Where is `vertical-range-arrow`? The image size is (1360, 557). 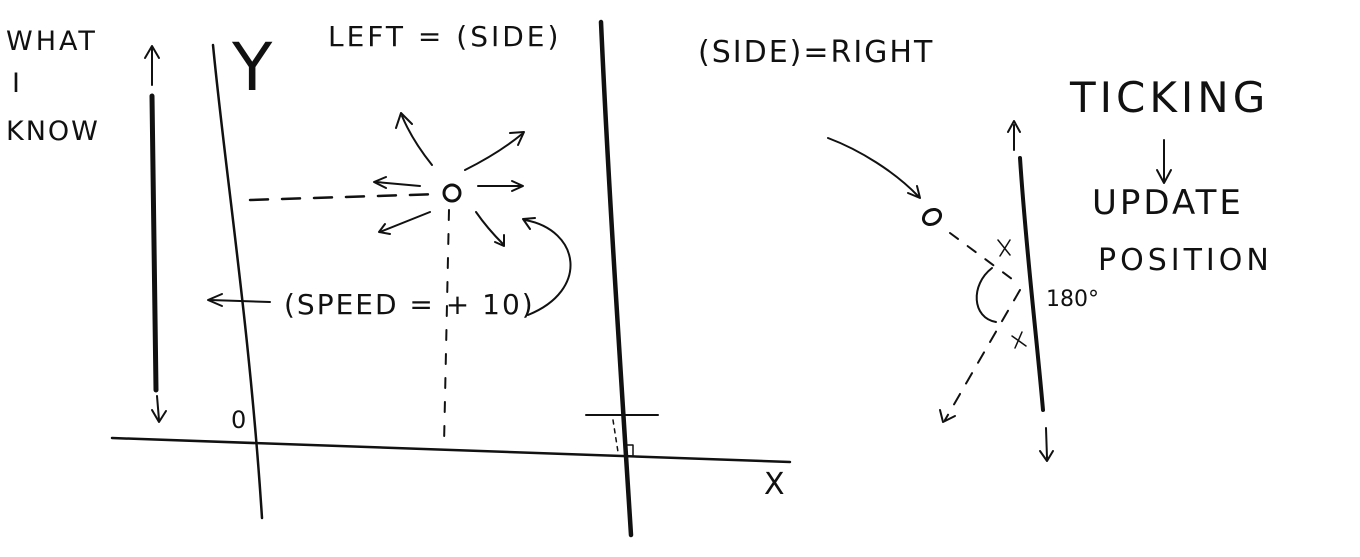 vertical-range-arrow is located at coordinates (155, 234).